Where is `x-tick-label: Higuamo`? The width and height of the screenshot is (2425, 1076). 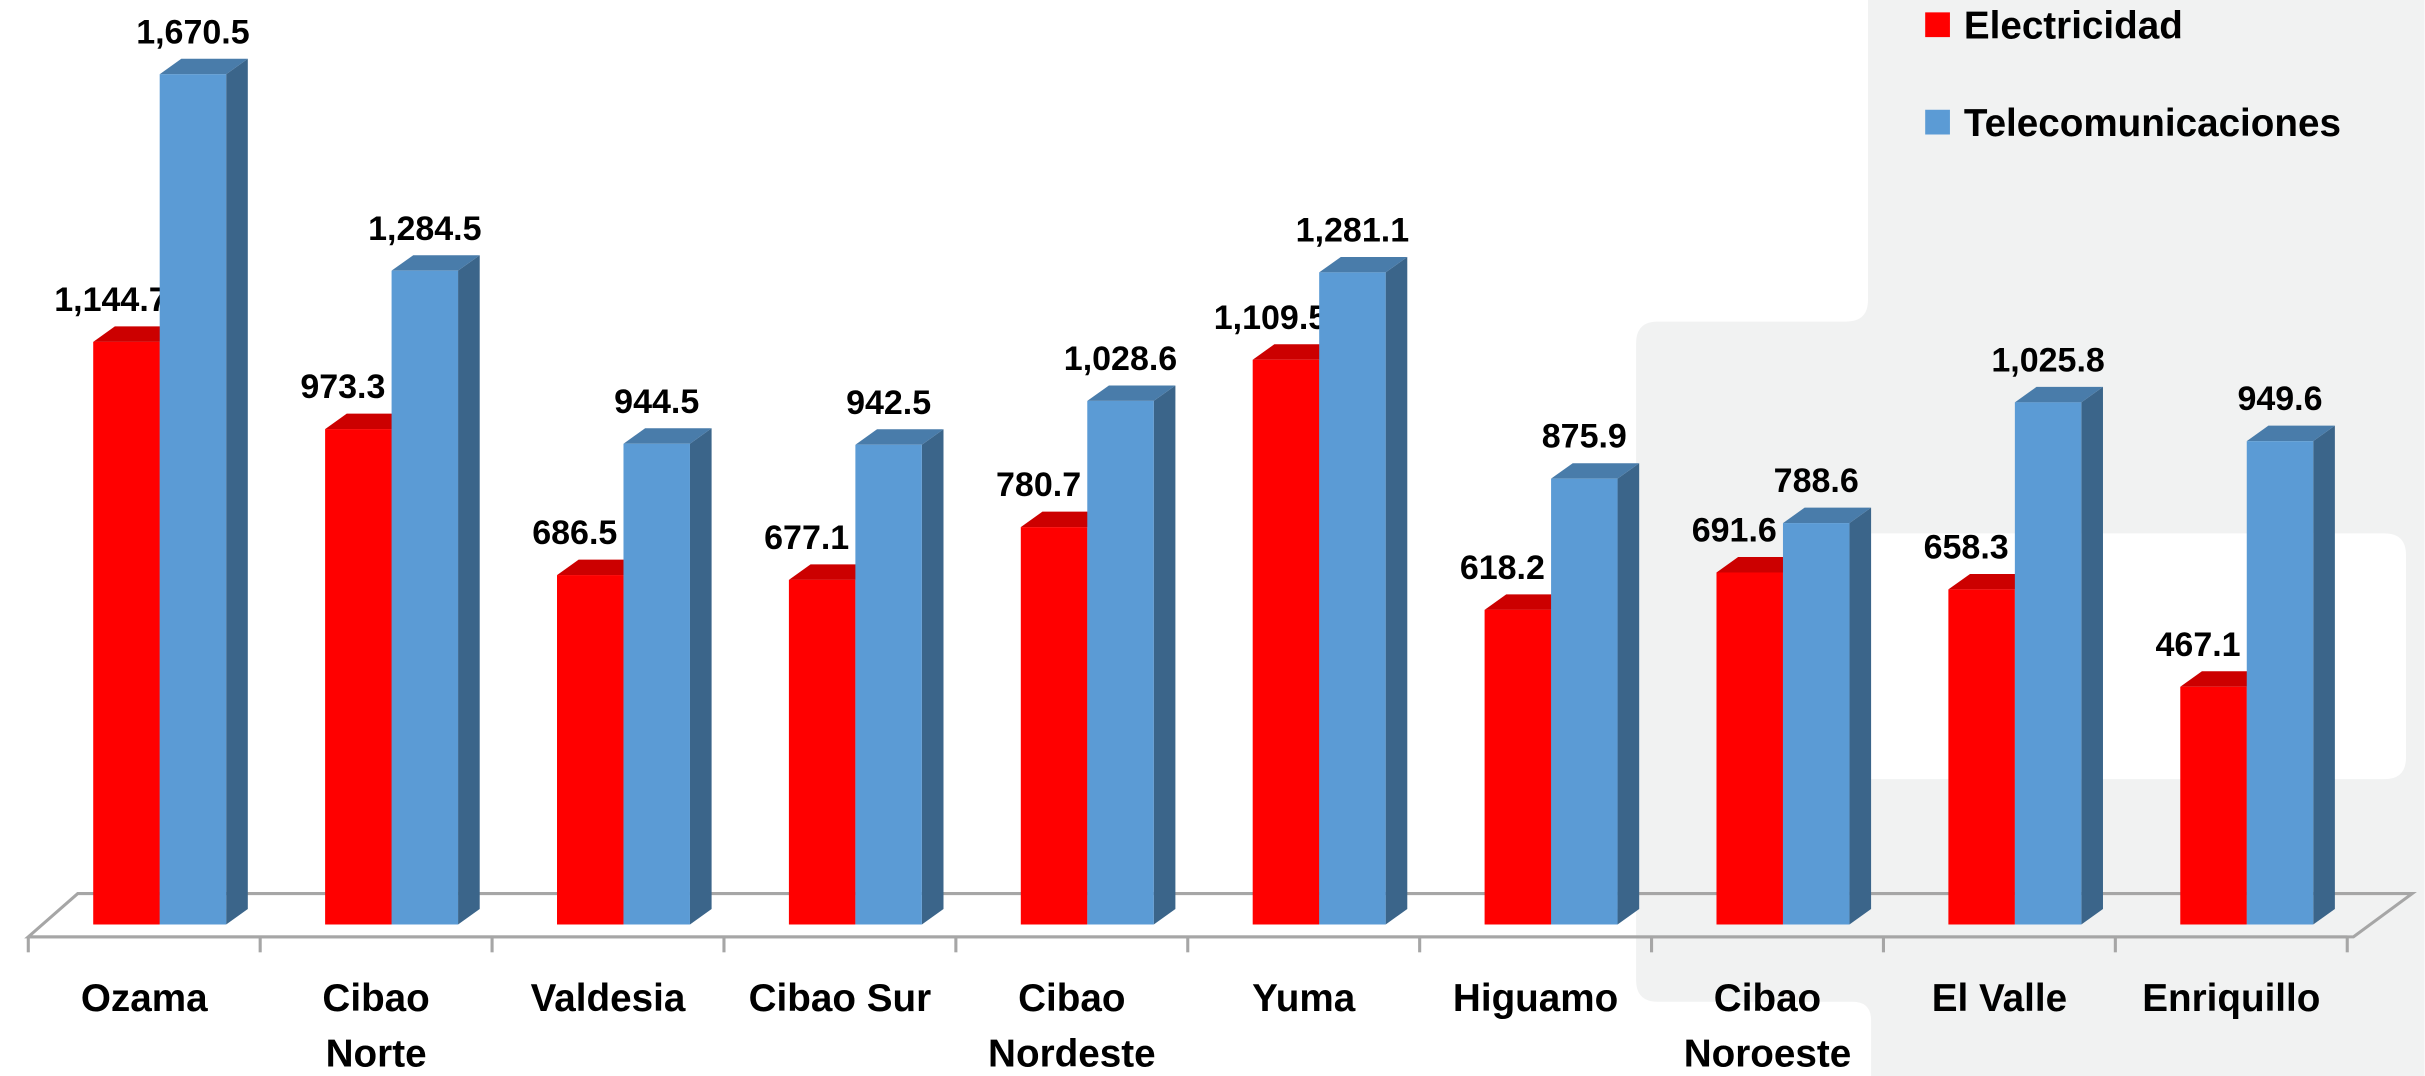
x-tick-label: Higuamo is located at coordinates (1535, 999).